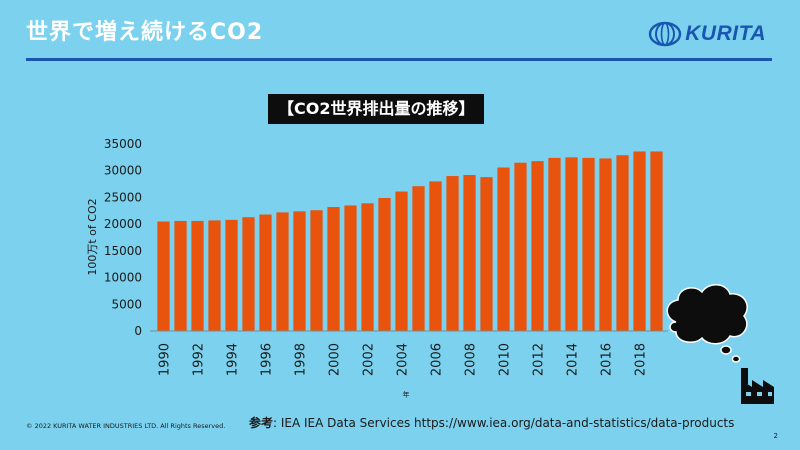 This screenshot has width=800, height=450. I want to click on x-tick-label: 2016, so click(607, 359).